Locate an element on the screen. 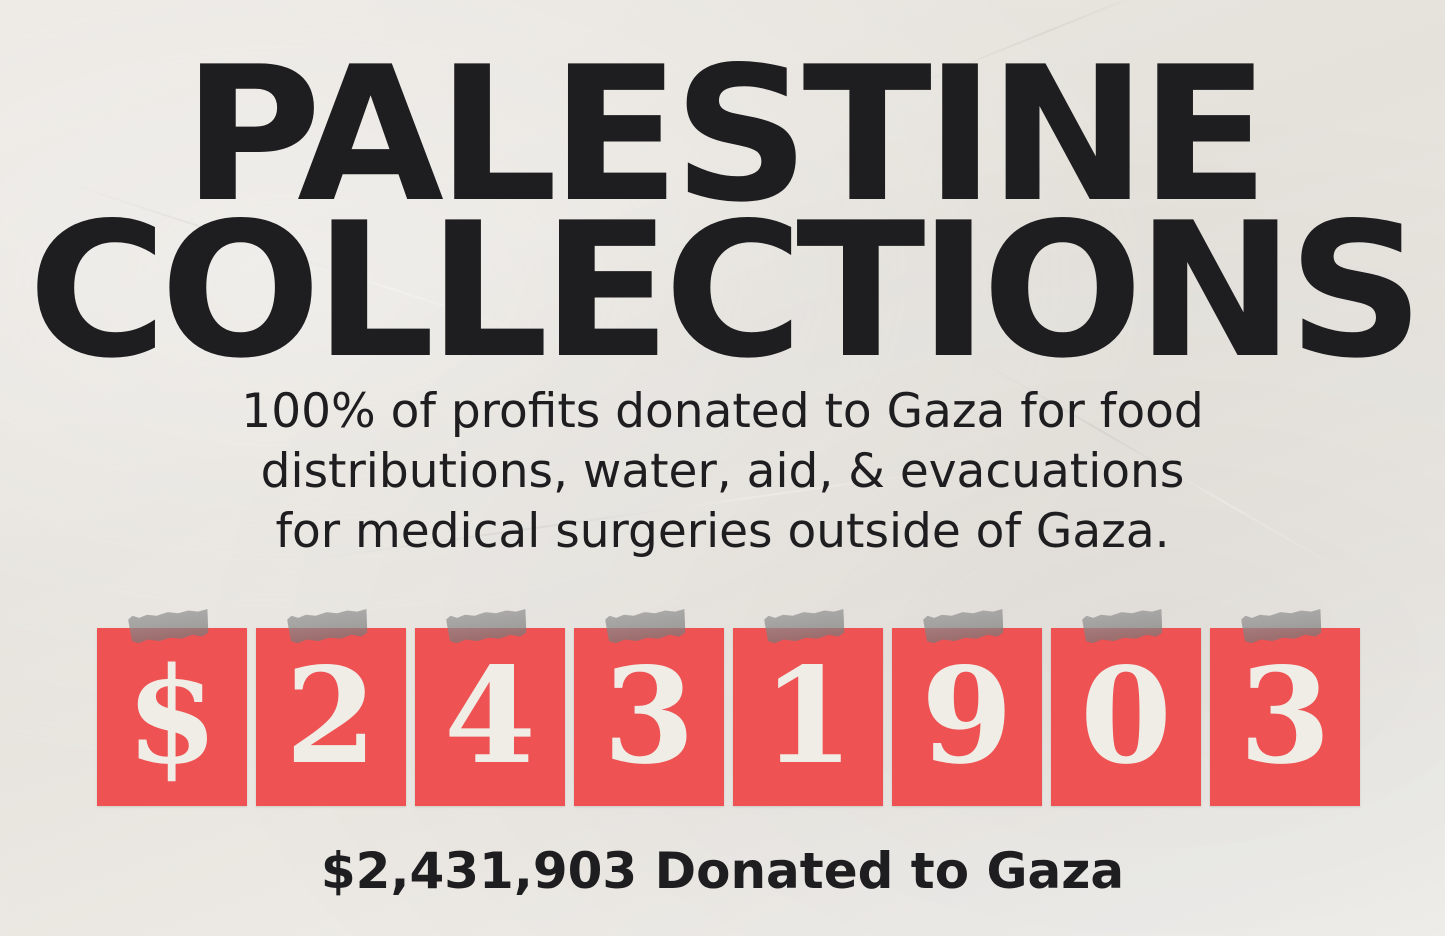  counter-digit: 1 is located at coordinates (808, 716).